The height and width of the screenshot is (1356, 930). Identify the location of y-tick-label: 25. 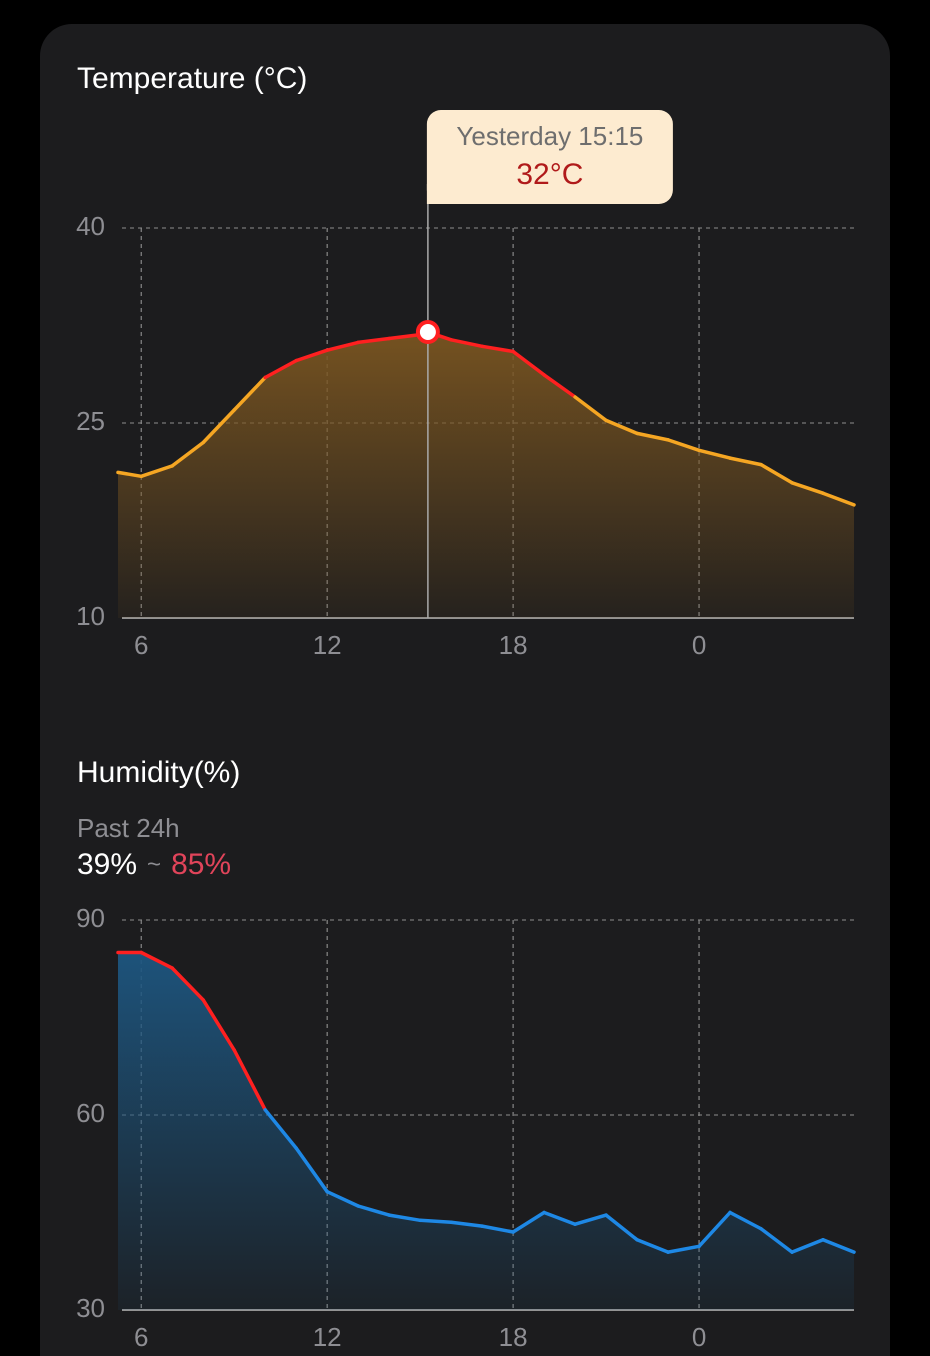
(90, 421).